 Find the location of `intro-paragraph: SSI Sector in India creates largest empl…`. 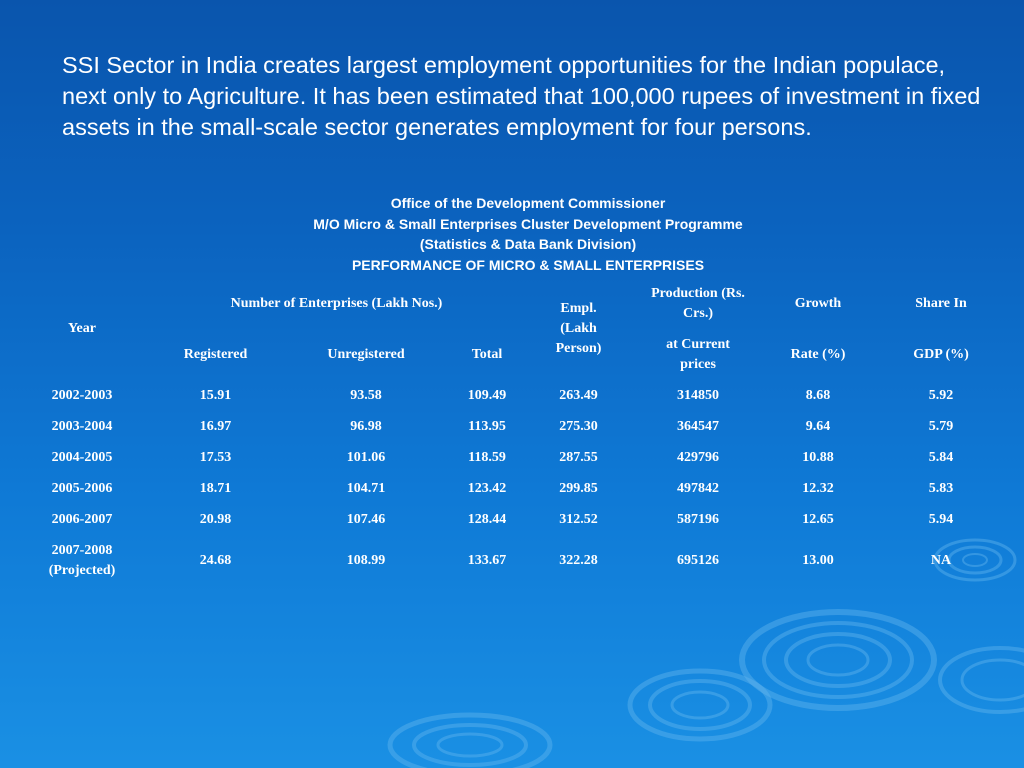

intro-paragraph: SSI Sector in India creates largest empl… is located at coordinates (521, 96).